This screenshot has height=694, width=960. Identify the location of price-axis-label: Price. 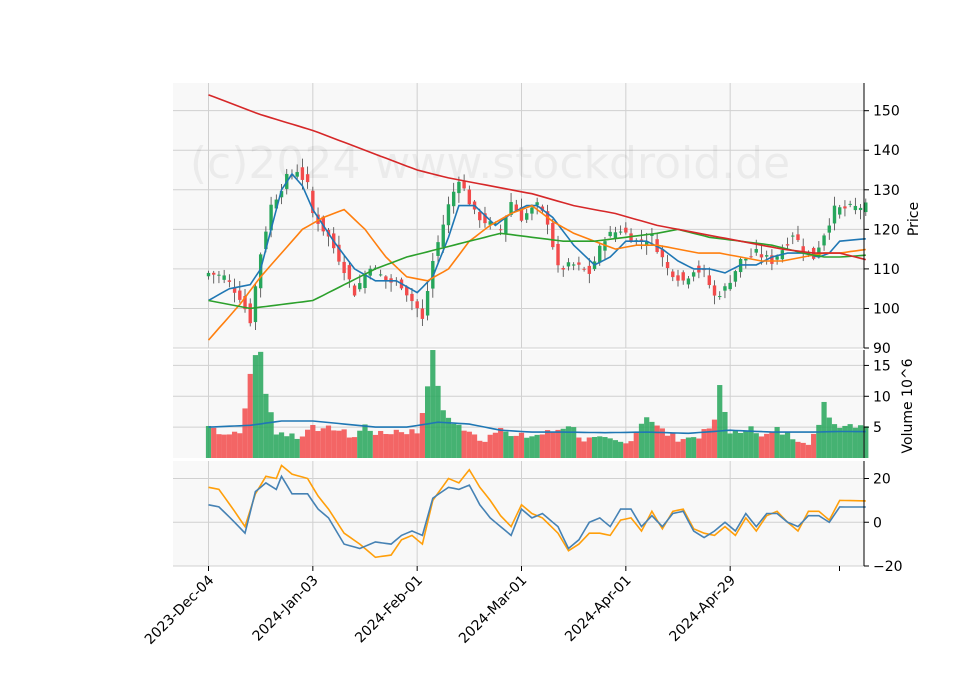
(914, 219).